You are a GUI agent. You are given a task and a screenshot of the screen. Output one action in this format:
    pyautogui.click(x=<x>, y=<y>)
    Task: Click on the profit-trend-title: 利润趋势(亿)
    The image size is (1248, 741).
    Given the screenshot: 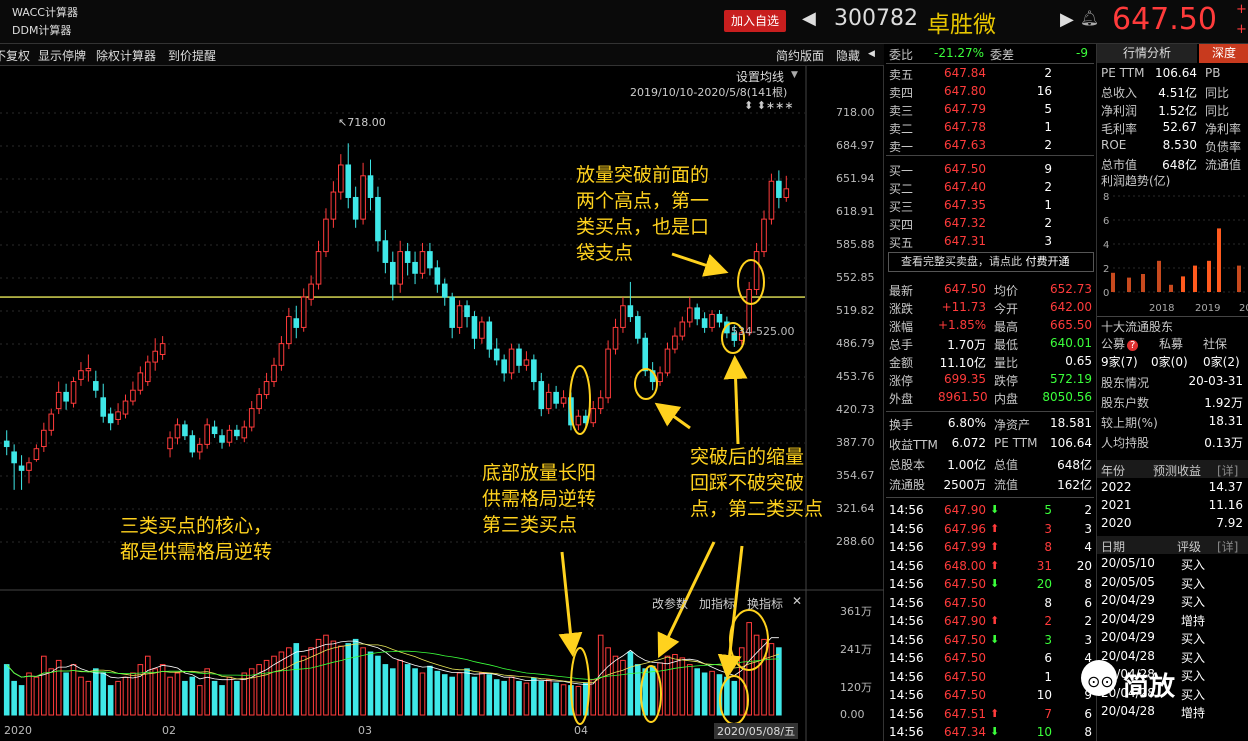 What is the action you would take?
    pyautogui.click(x=1136, y=181)
    